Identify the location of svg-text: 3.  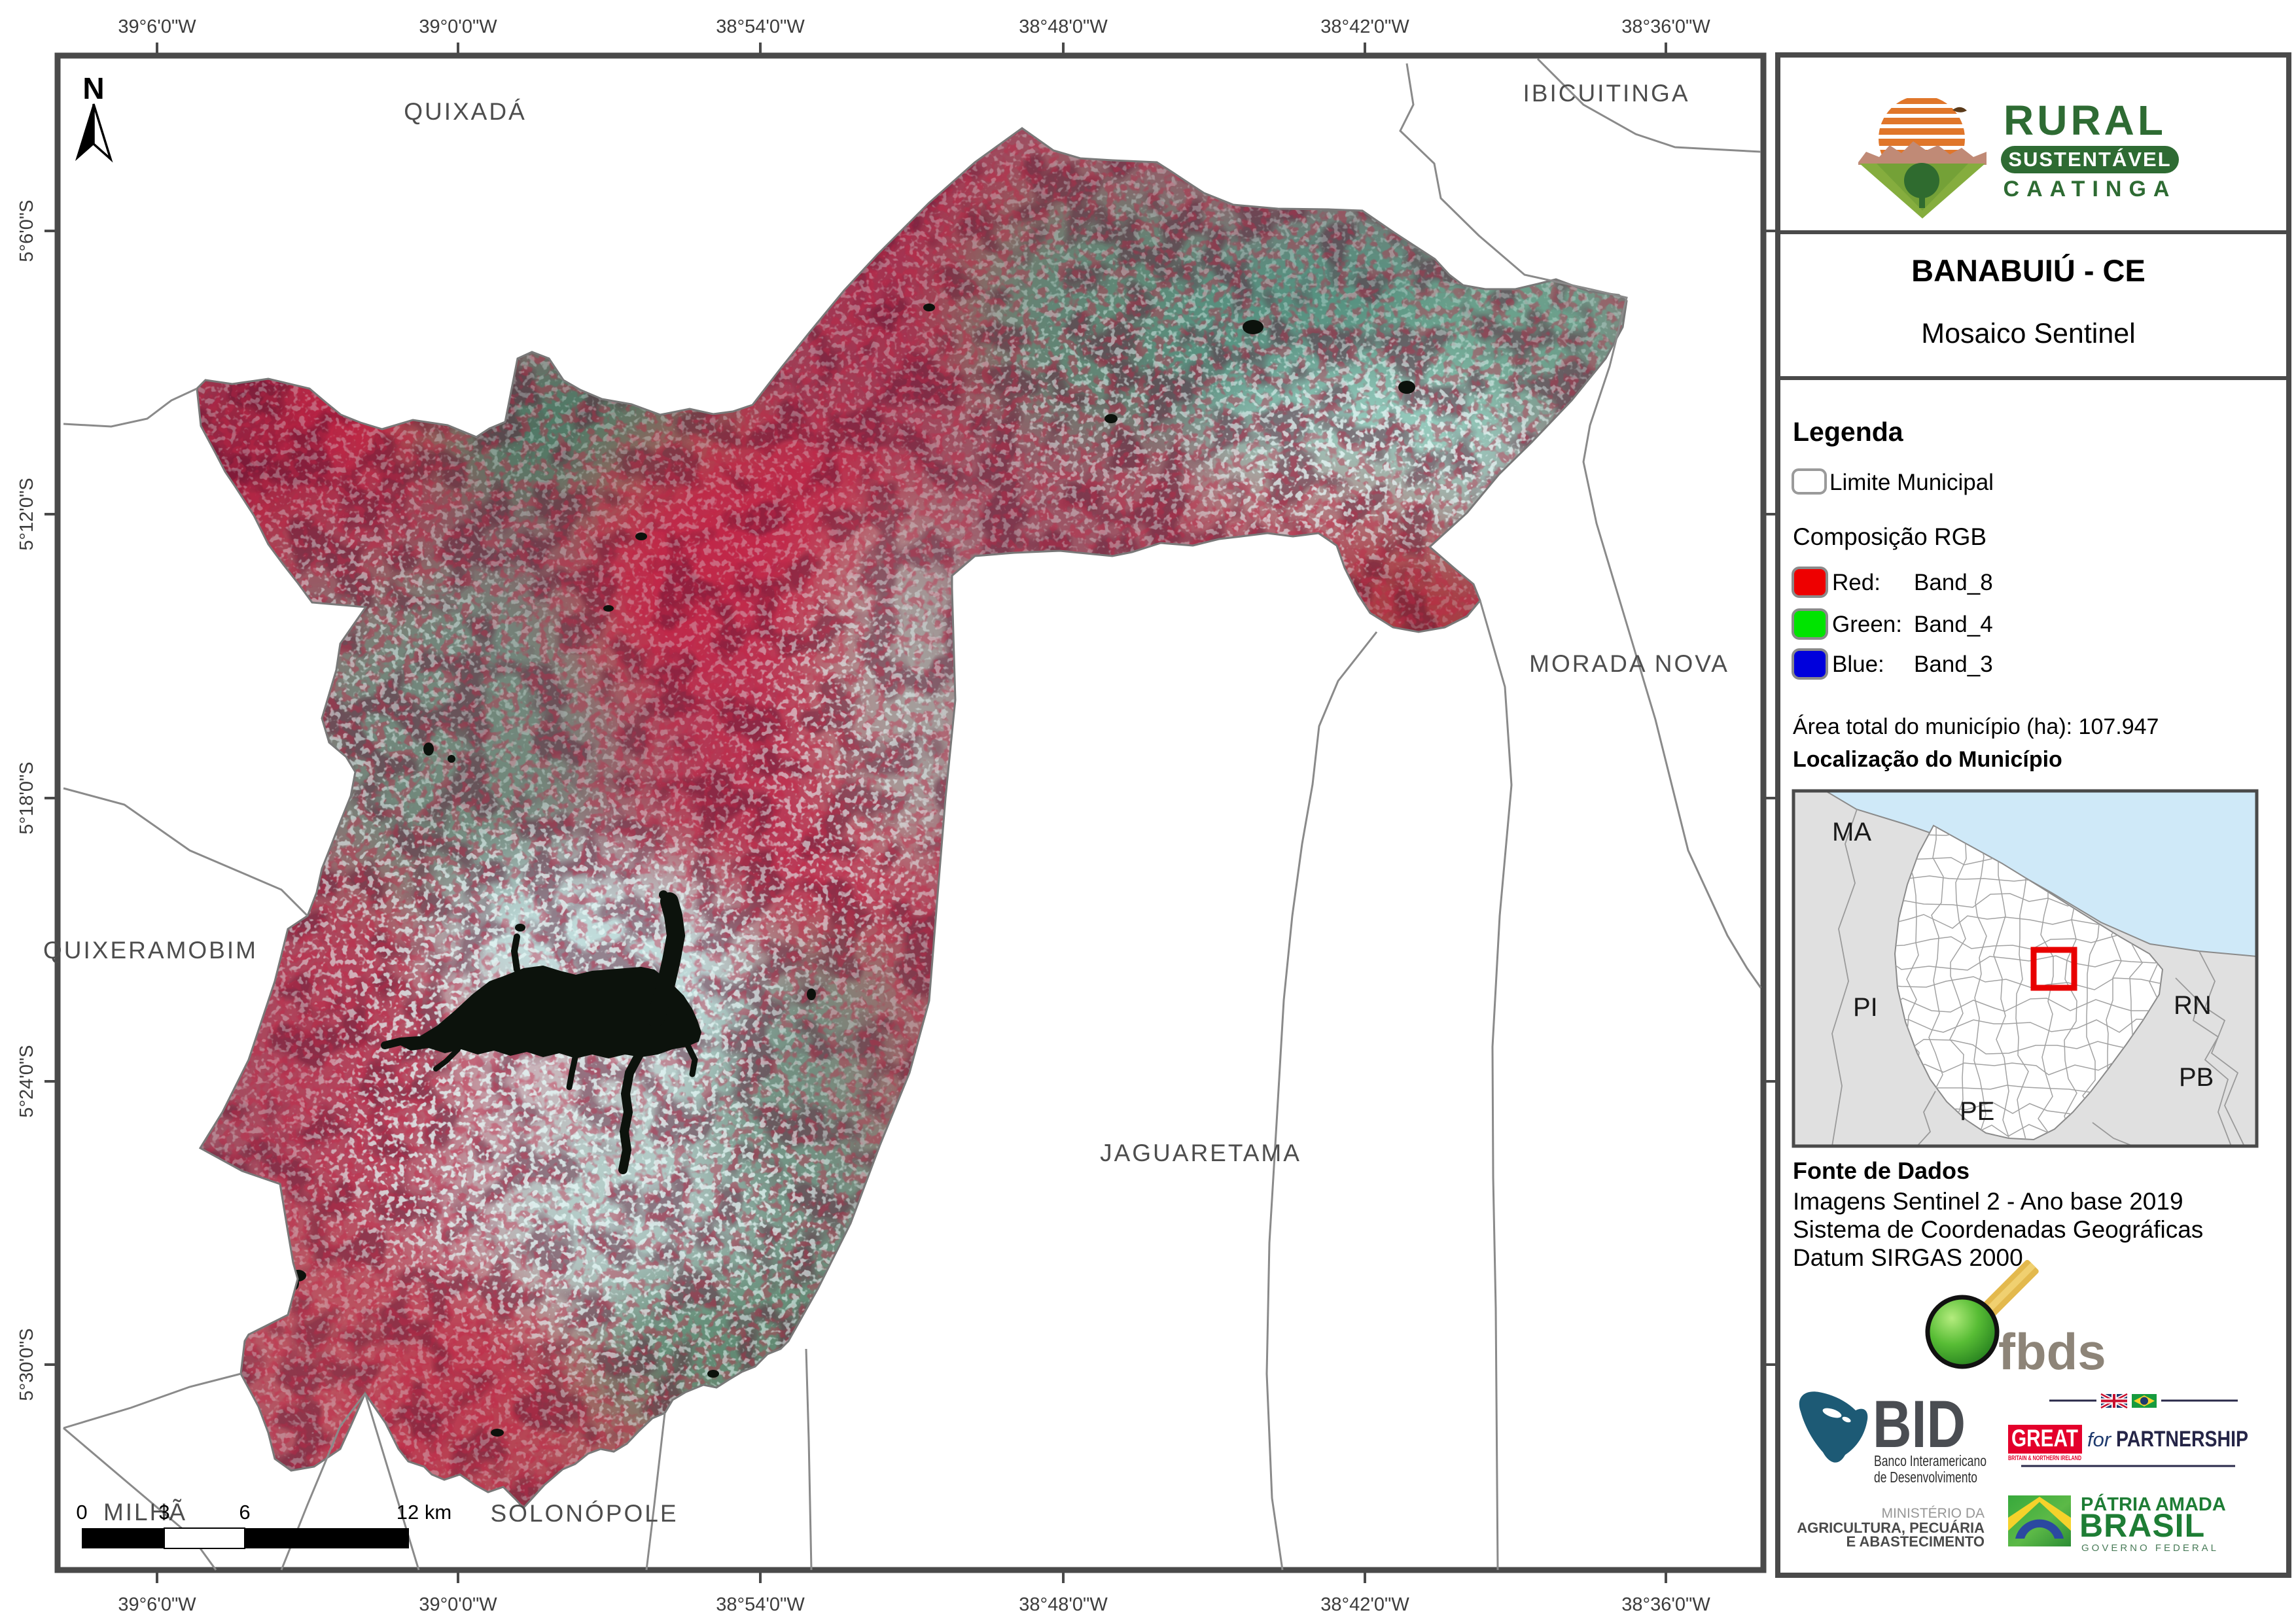
(164, 1512).